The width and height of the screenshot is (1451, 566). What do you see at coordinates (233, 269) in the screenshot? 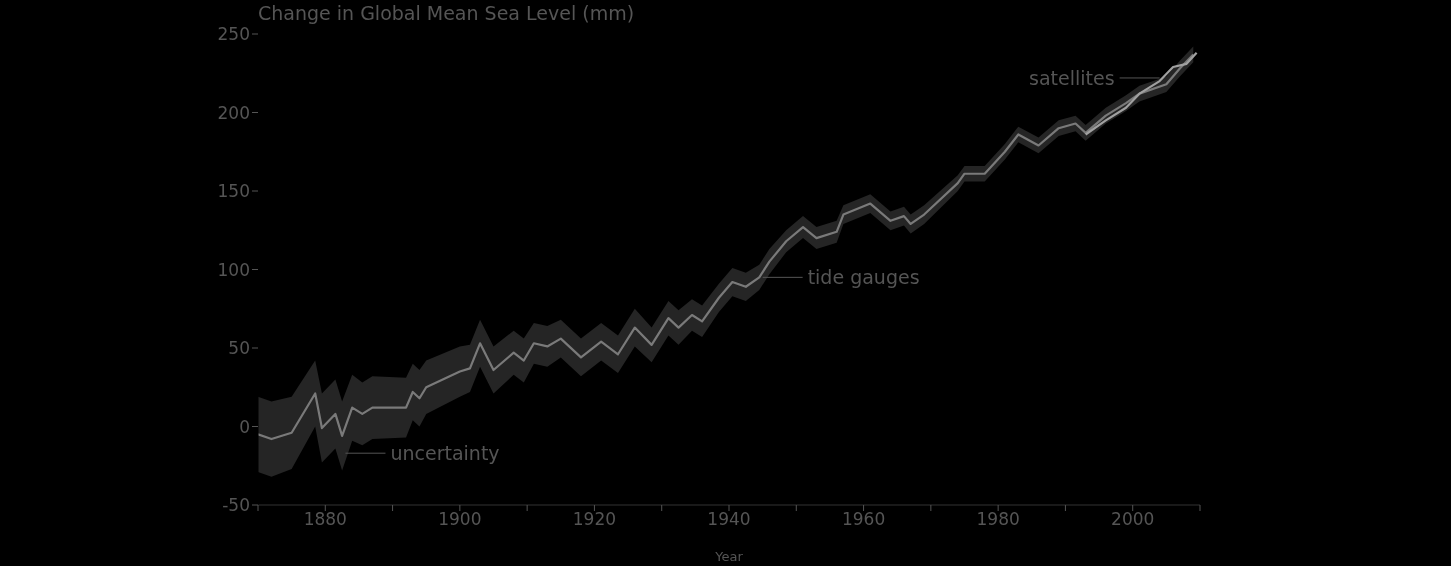
I see `y-tick-label: 100` at bounding box center [233, 269].